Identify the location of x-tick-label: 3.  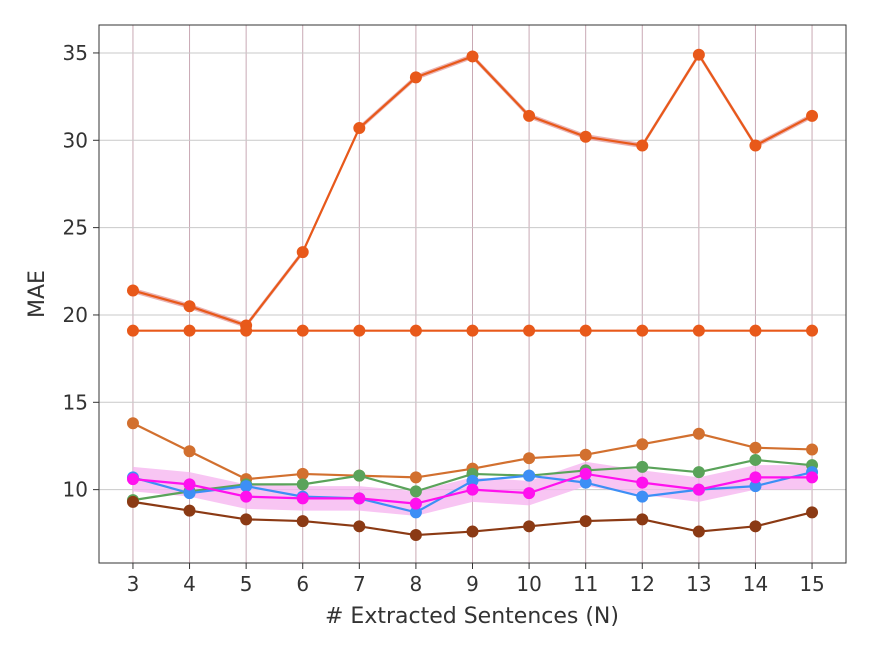
(133, 584).